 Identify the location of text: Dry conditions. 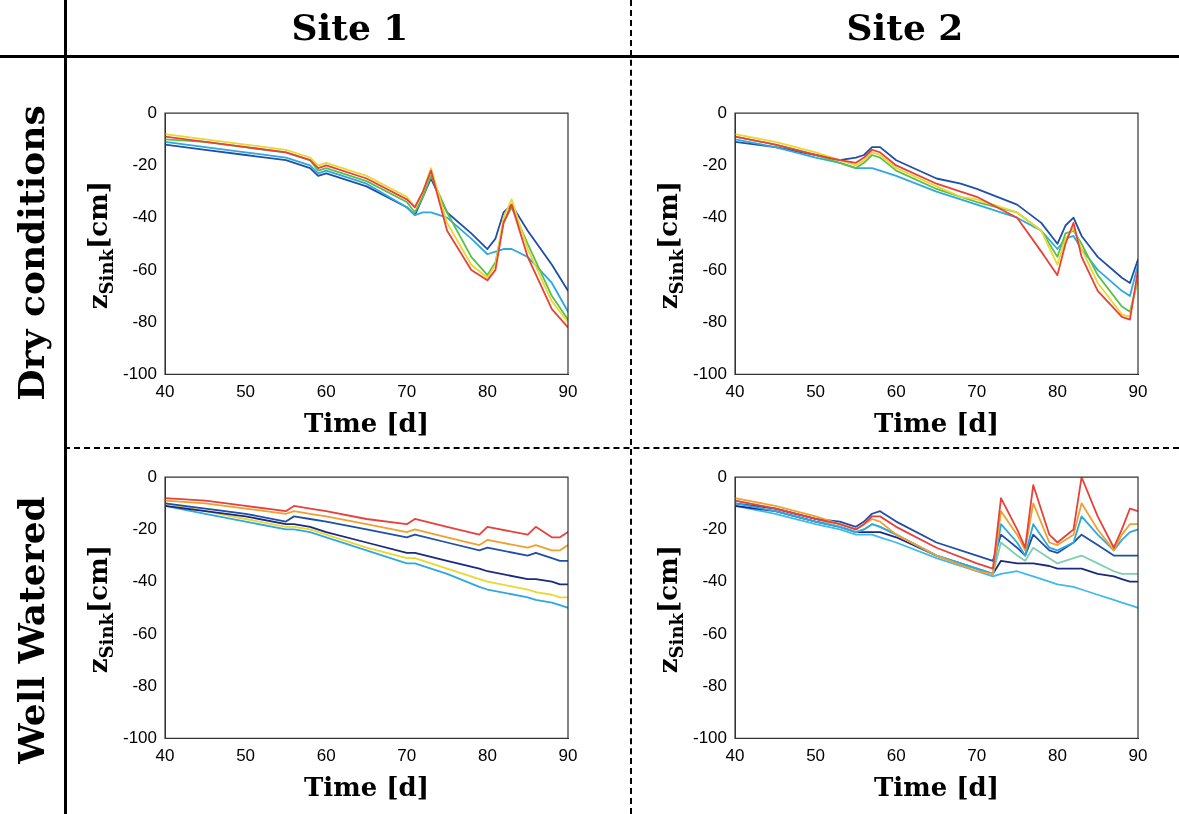
(31, 252).